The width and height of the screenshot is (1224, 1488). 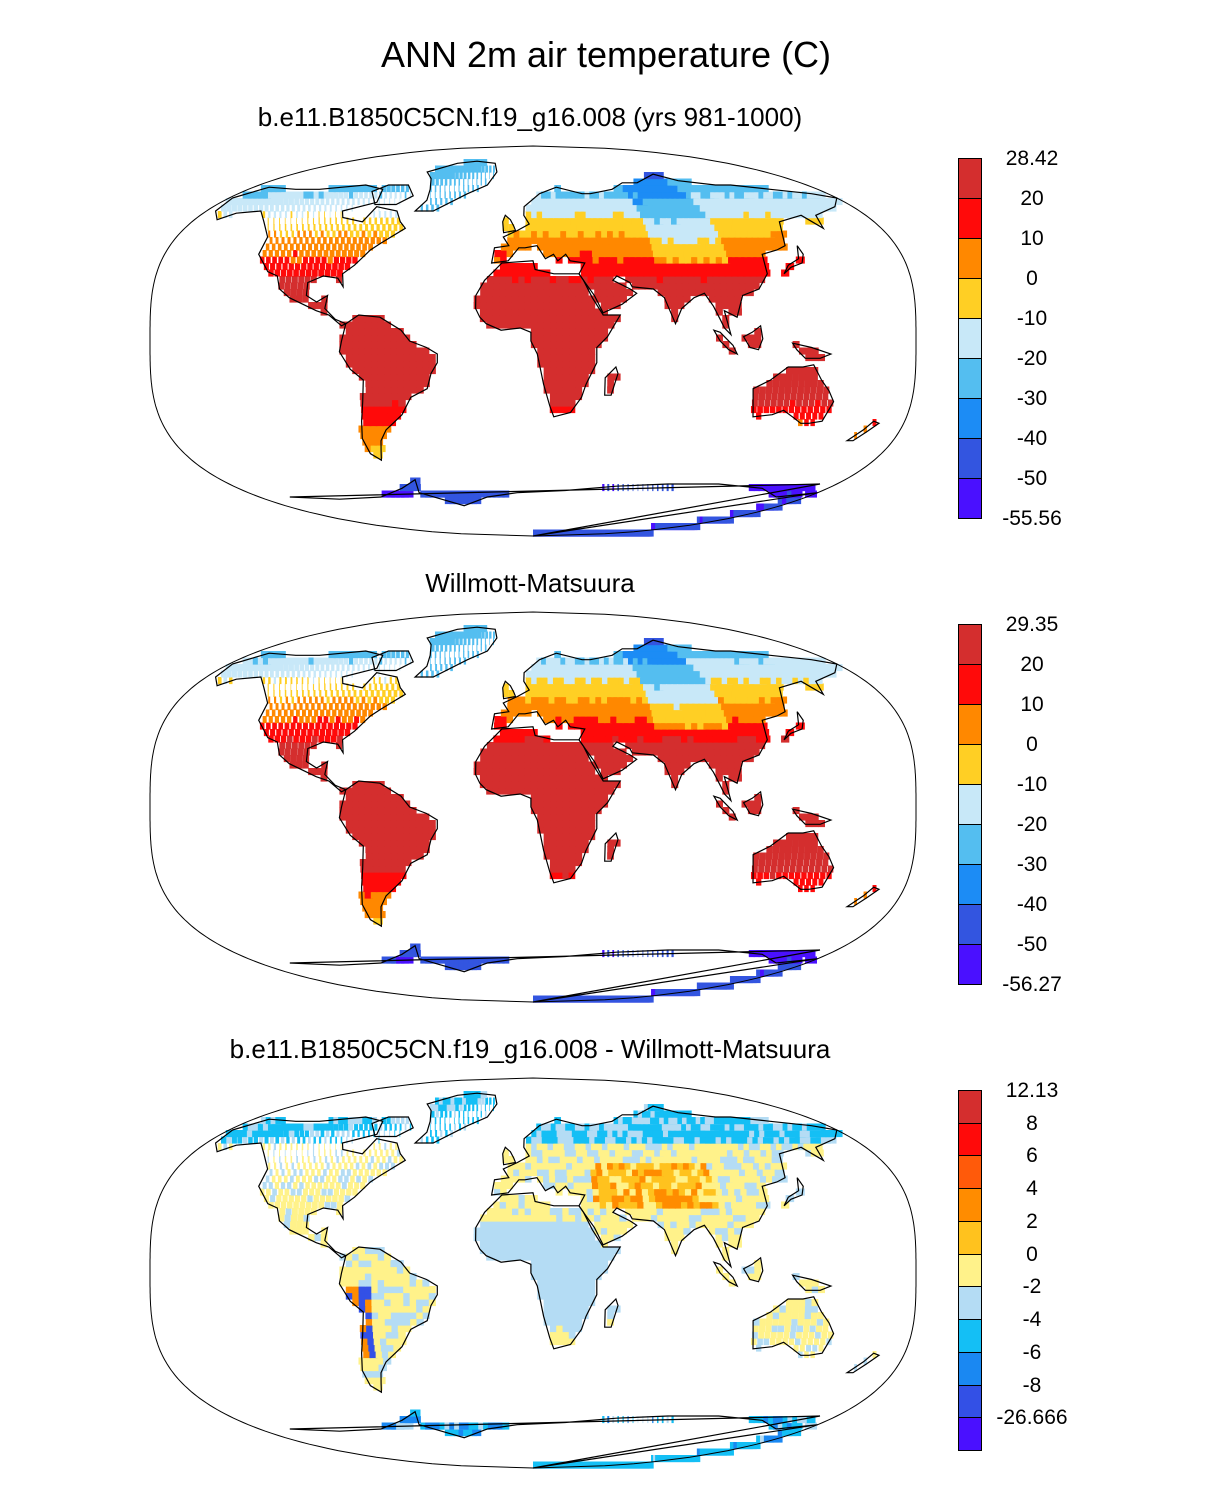 I want to click on coastline-baffin, so click(x=392, y=661).